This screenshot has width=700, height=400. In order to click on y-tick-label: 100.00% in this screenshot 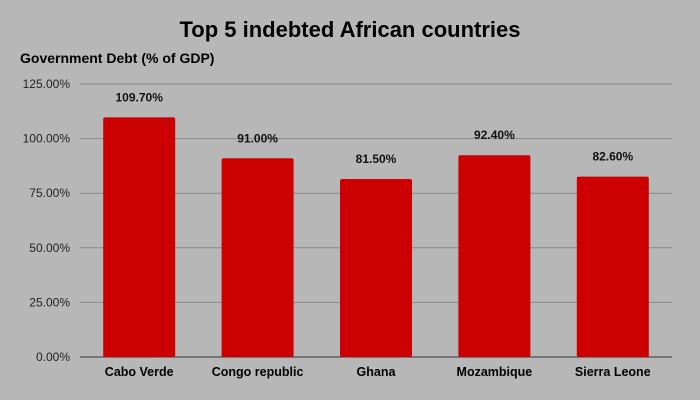, I will do `click(47, 139)`.